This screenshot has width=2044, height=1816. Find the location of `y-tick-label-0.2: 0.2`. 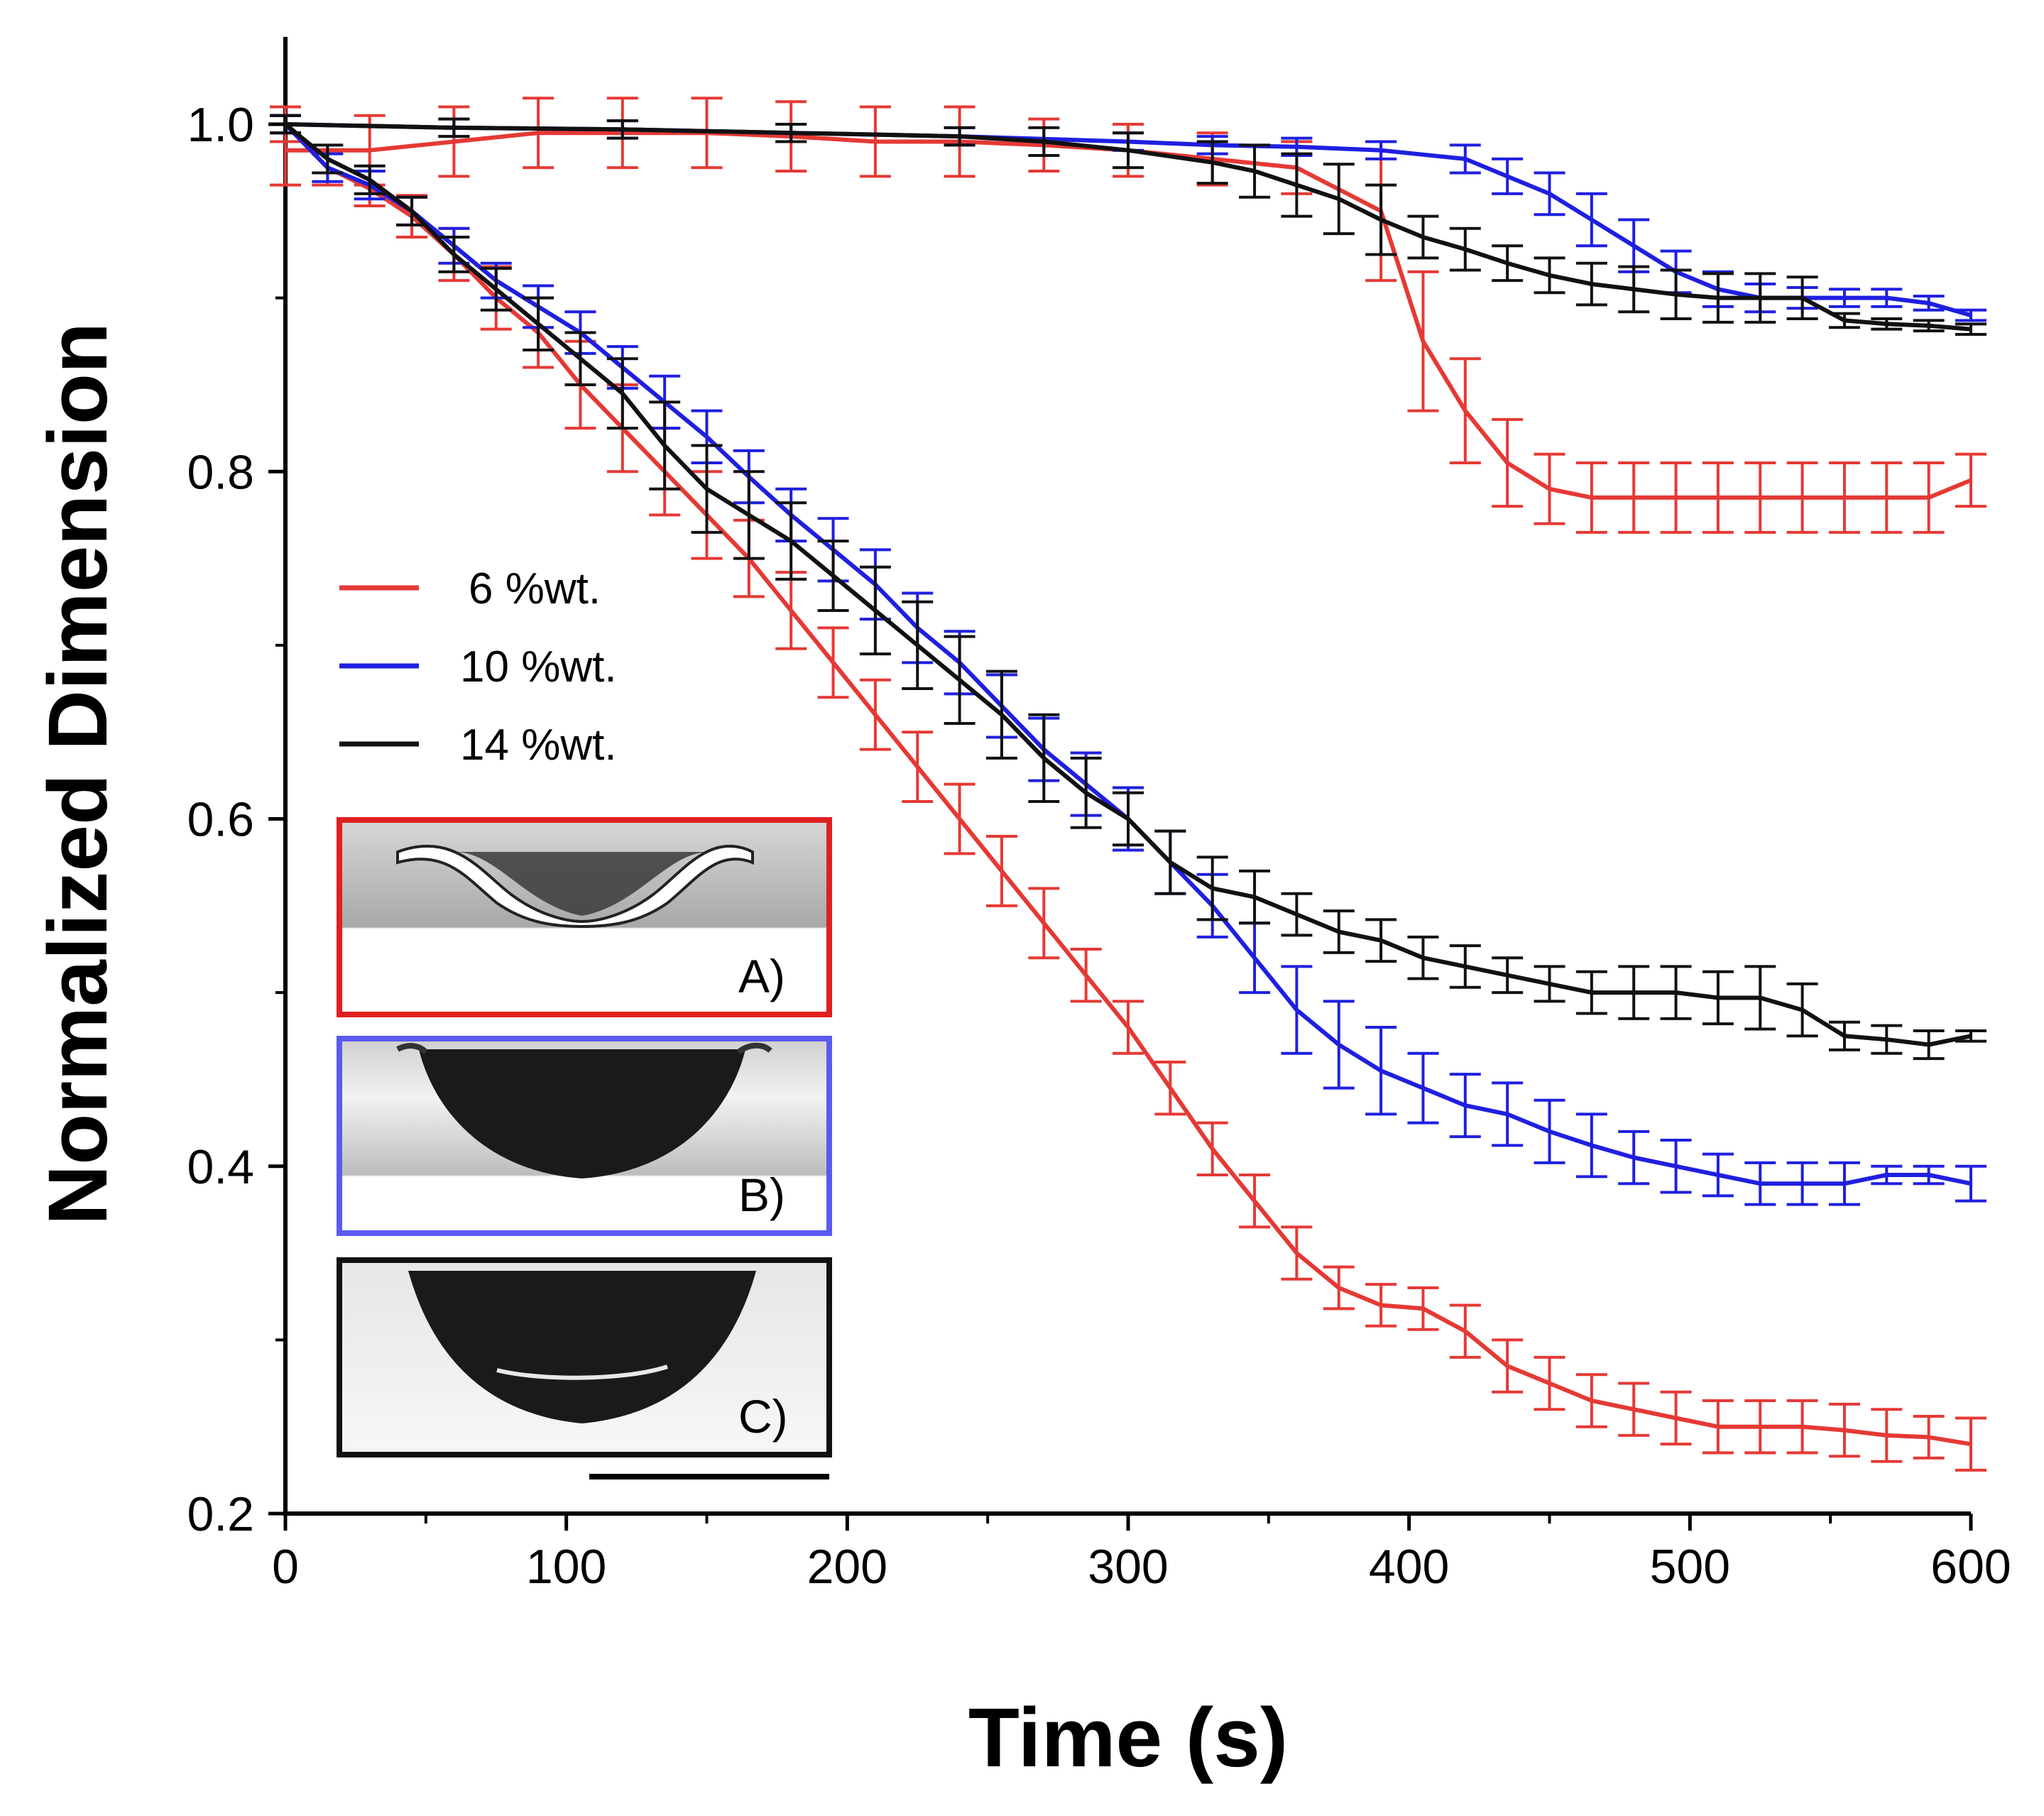

y-tick-label-0.2: 0.2 is located at coordinates (220, 1514).